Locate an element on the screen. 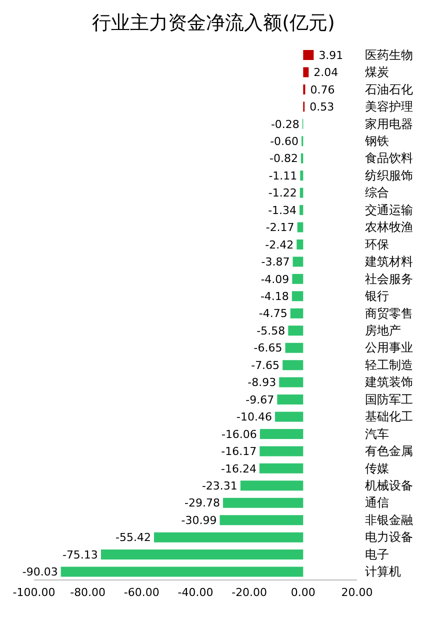  y-tick-label: 纺织服饰 is located at coordinates (389, 175).